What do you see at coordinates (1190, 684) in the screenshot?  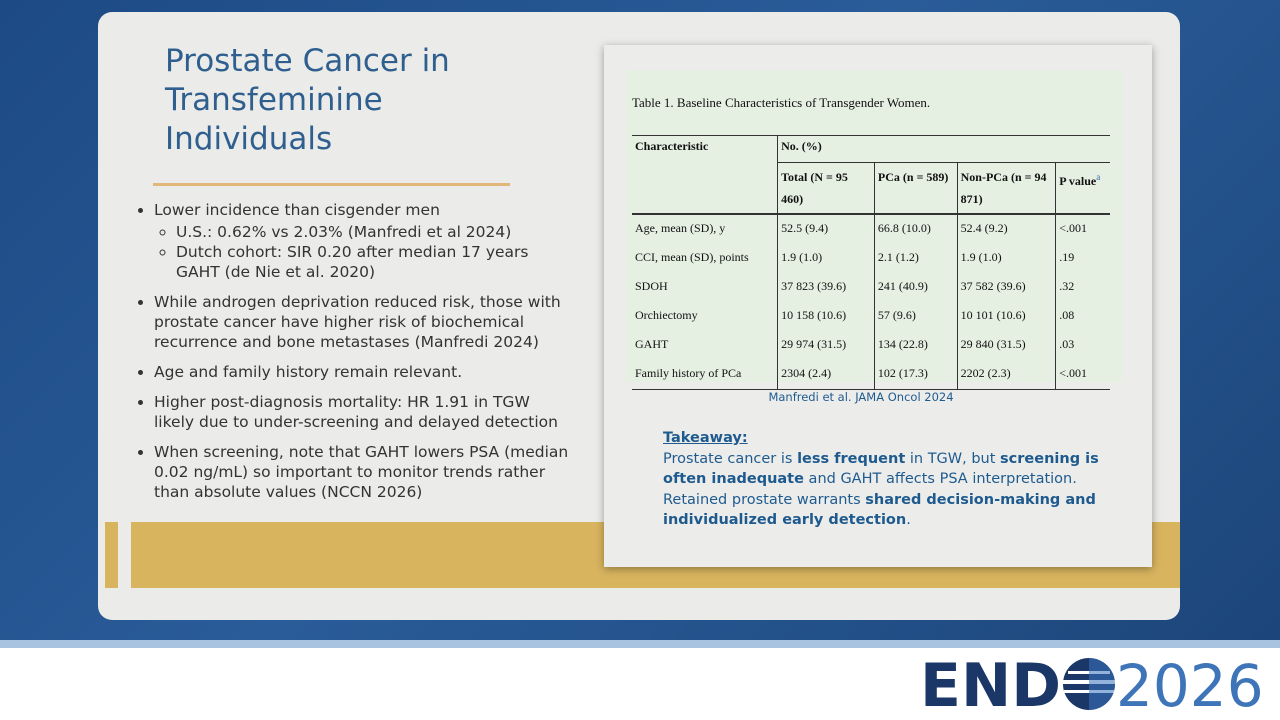 I see `logo-right: 2026` at bounding box center [1190, 684].